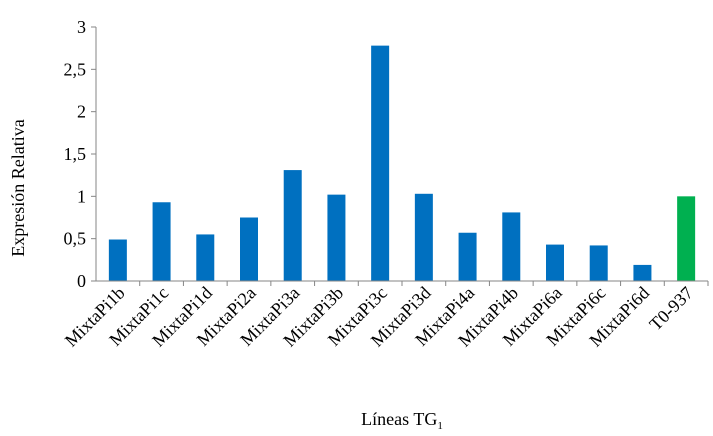  Describe the element at coordinates (81, 196) in the screenshot. I see `y-tick-label: 1` at that location.